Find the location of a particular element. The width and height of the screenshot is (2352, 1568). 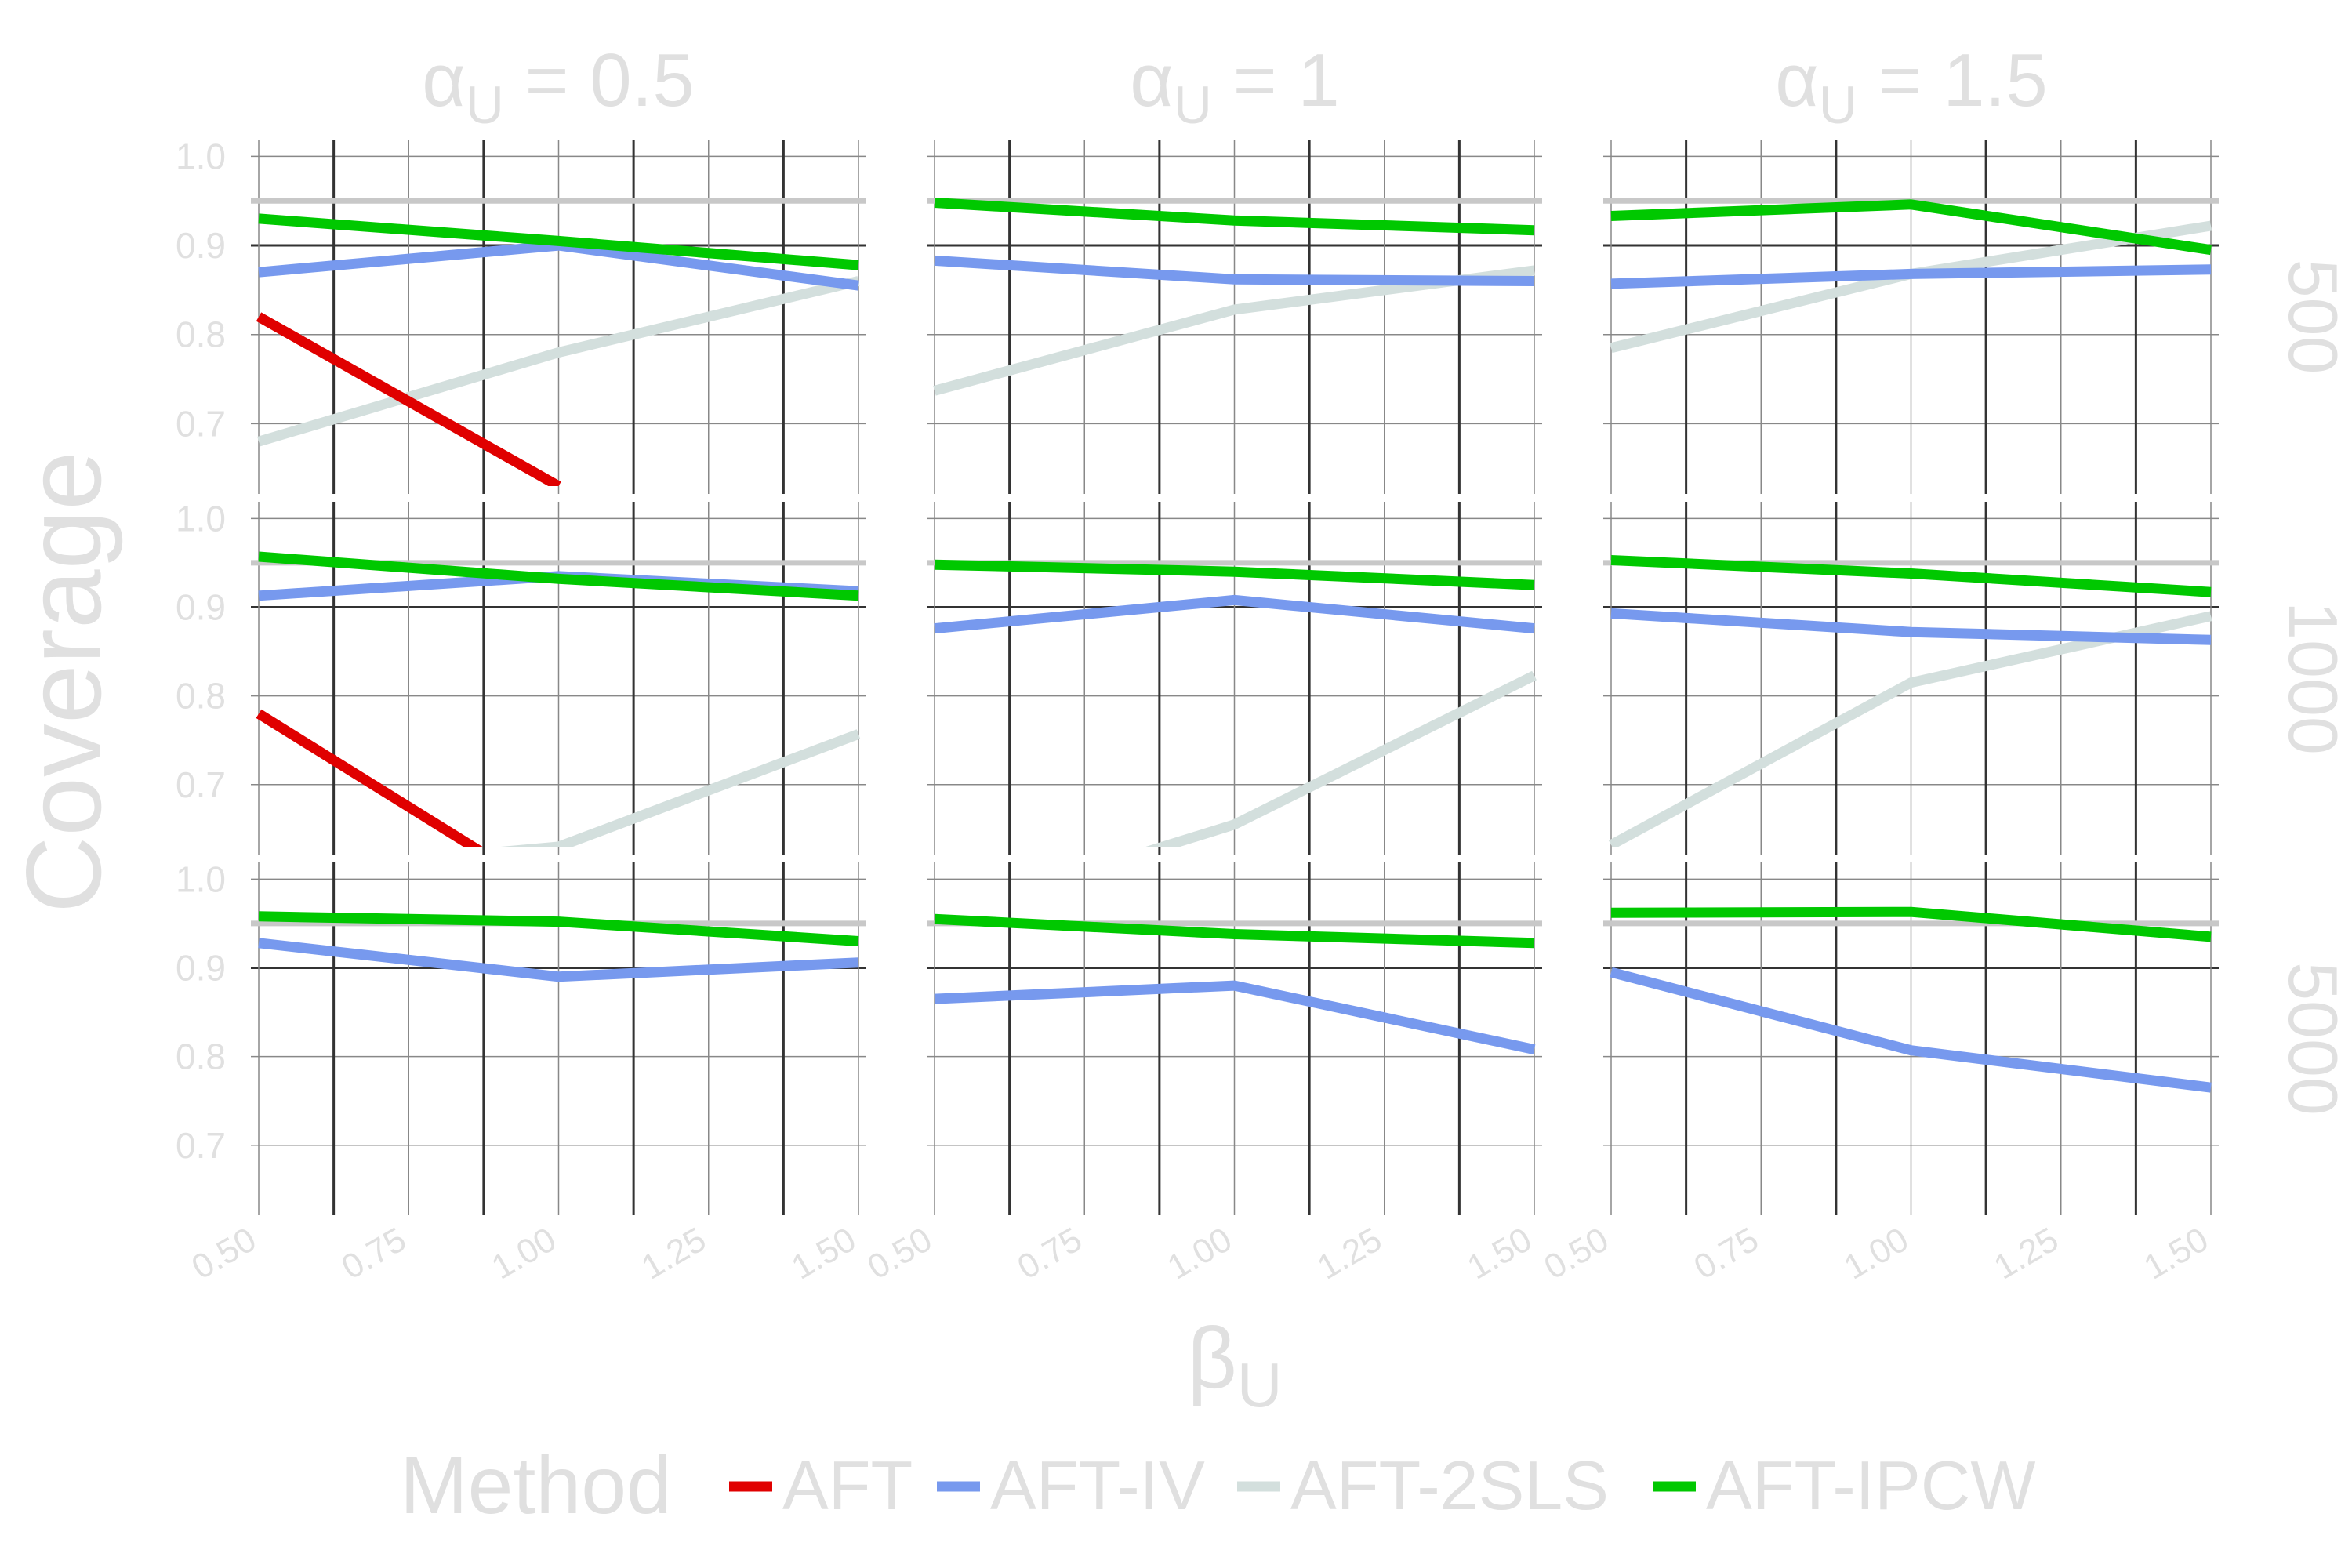

legend-label: AFT-IV is located at coordinates (1097, 1485).